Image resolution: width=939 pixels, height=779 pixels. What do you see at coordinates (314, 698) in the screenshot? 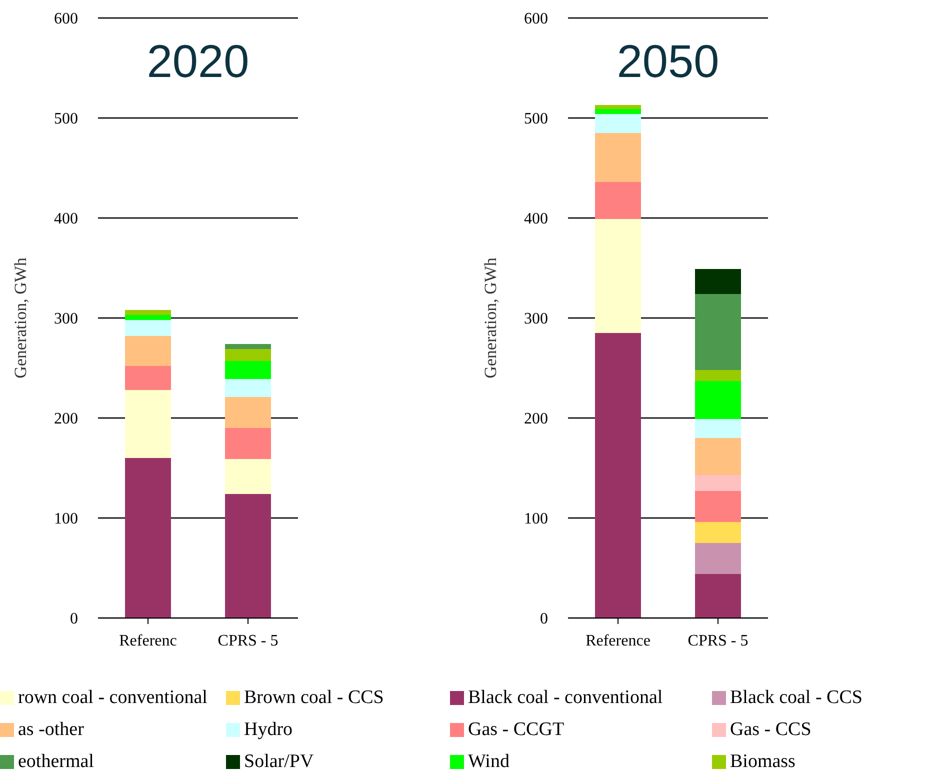
I see `legend-label: Brown coal - CCS` at bounding box center [314, 698].